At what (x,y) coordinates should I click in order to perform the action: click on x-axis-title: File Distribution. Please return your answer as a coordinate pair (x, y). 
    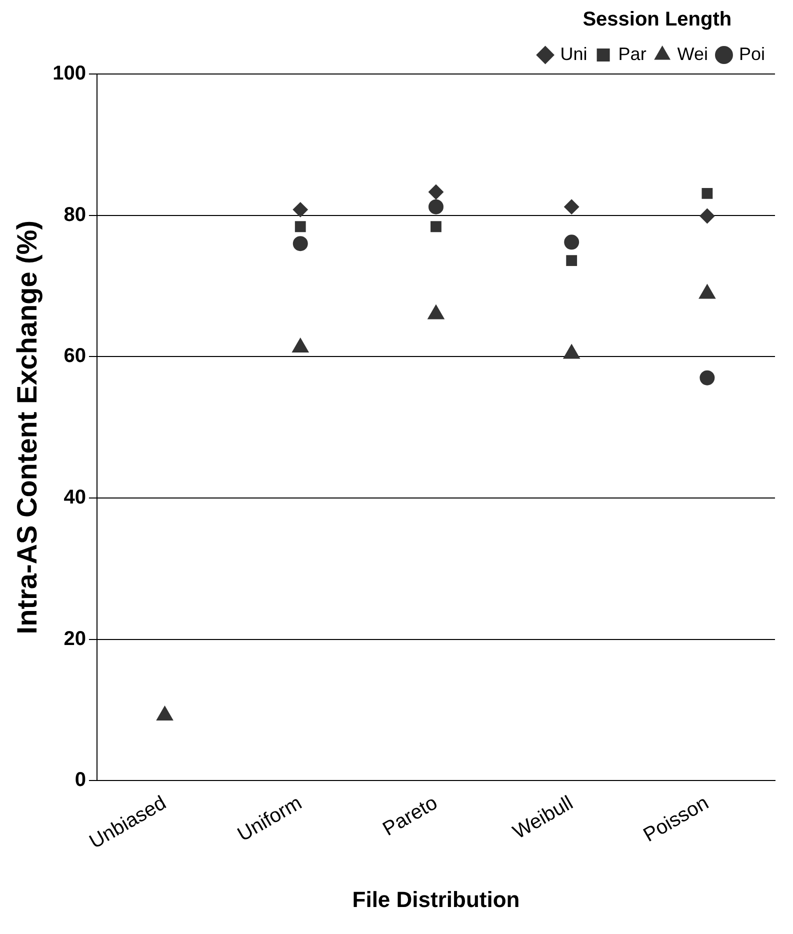
    Looking at the image, I should click on (436, 899).